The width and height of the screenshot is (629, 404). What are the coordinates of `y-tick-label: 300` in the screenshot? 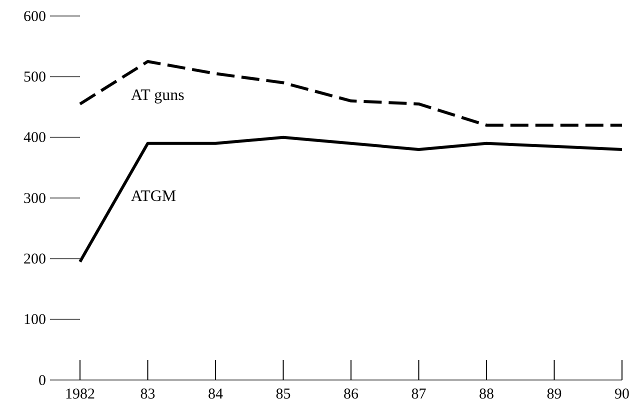 It's located at (35, 198).